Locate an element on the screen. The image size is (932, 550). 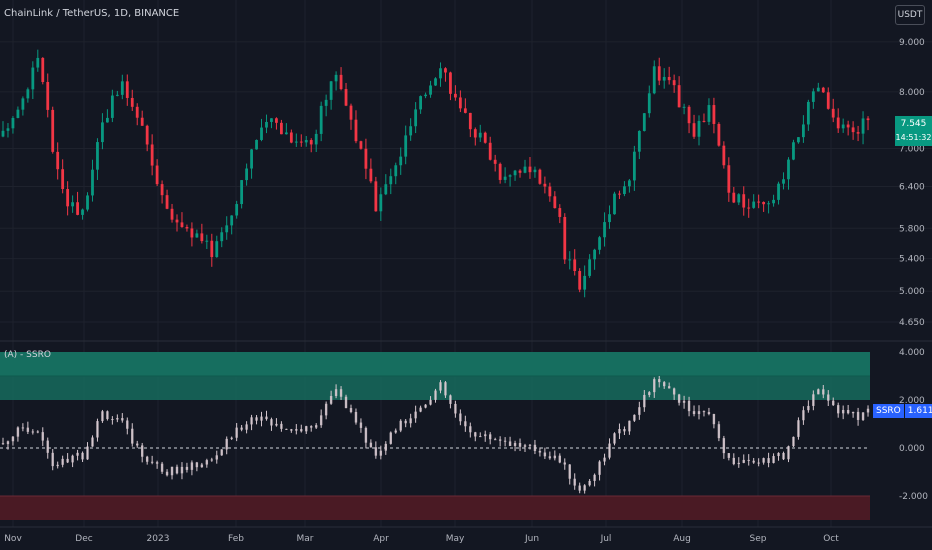
indicator-title: (A) - SSRO is located at coordinates (27, 355).